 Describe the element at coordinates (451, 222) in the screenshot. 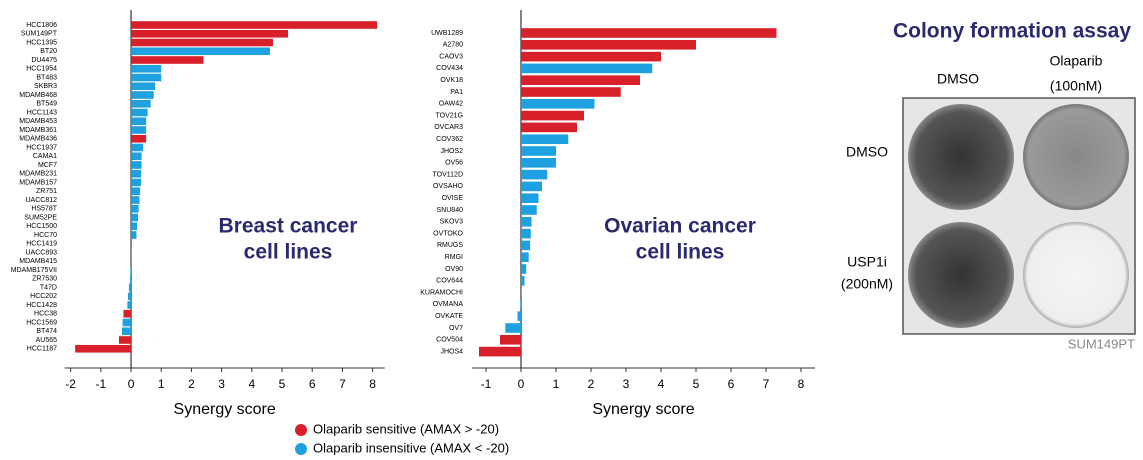

I see `category-label: SKOV3` at that location.